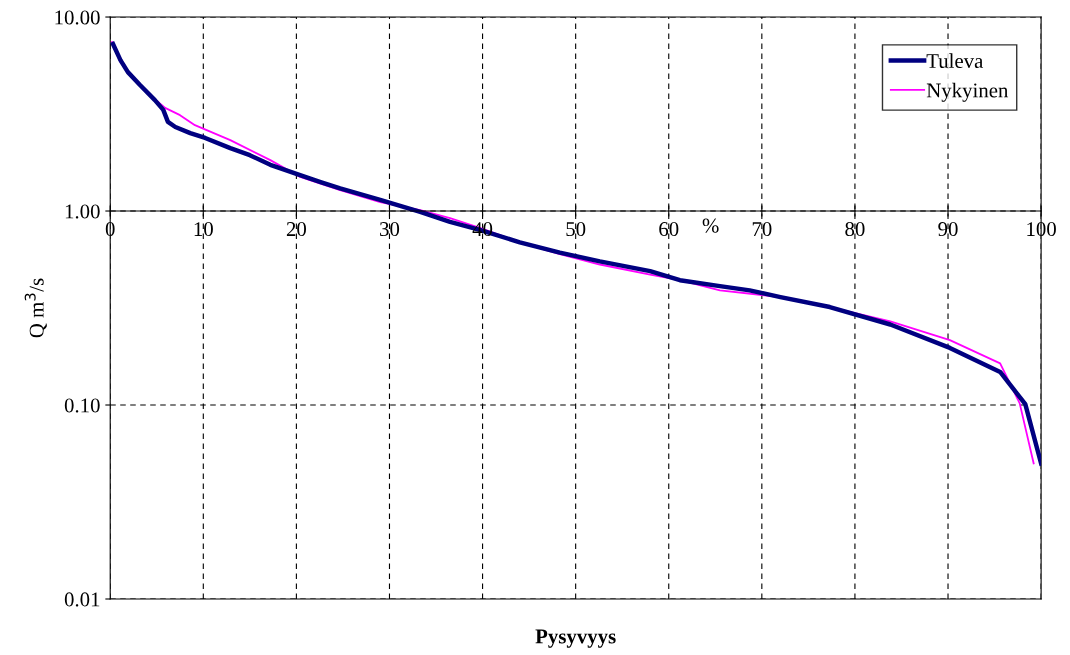  Describe the element at coordinates (710, 225) in the screenshot. I see `annotation: %` at that location.